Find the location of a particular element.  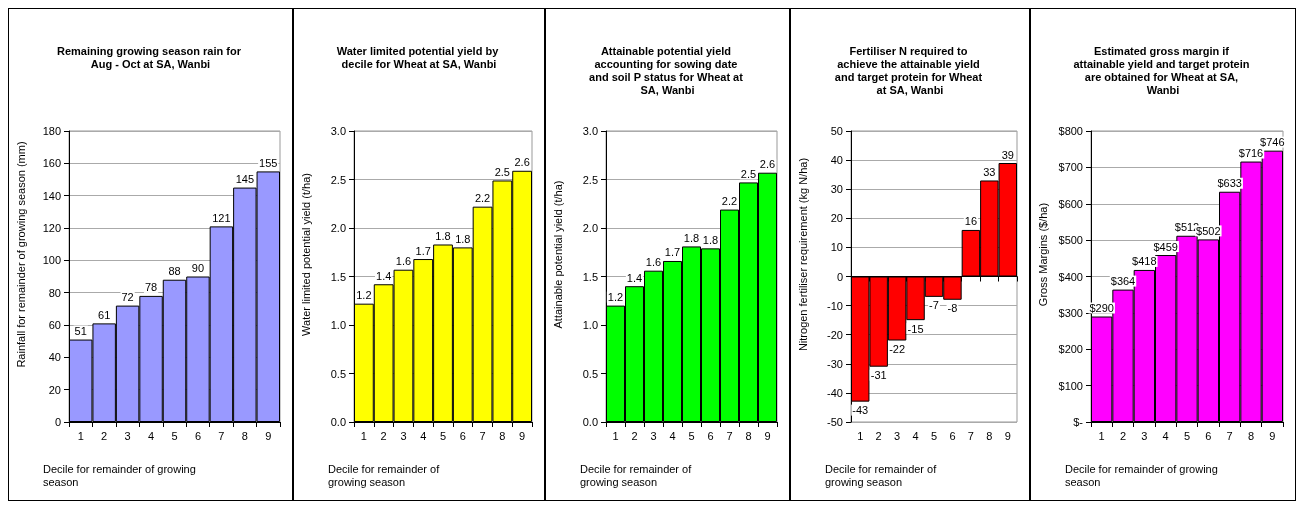

y-tick-label: 2.0 is located at coordinates (338, 228).